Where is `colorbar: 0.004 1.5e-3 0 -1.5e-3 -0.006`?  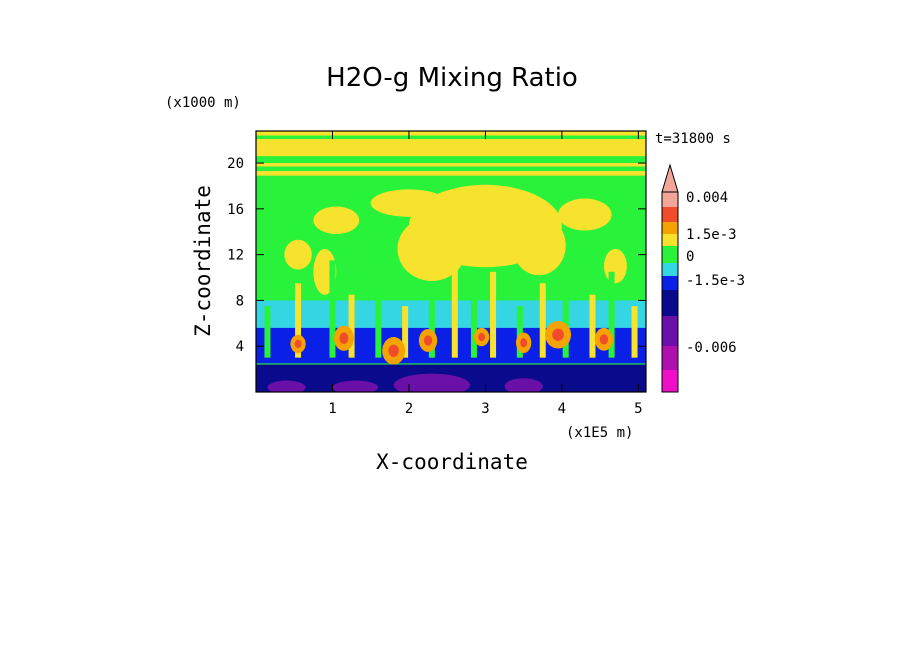 colorbar: 0.004 1.5e-3 0 -1.5e-3 -0.006 is located at coordinates (703, 278).